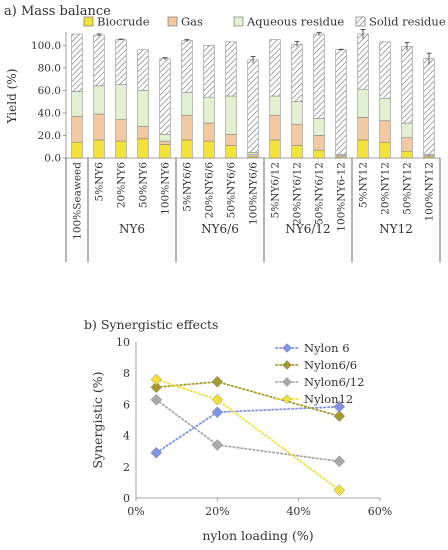  I want to click on y-tick-label: 10, so click(123, 342).